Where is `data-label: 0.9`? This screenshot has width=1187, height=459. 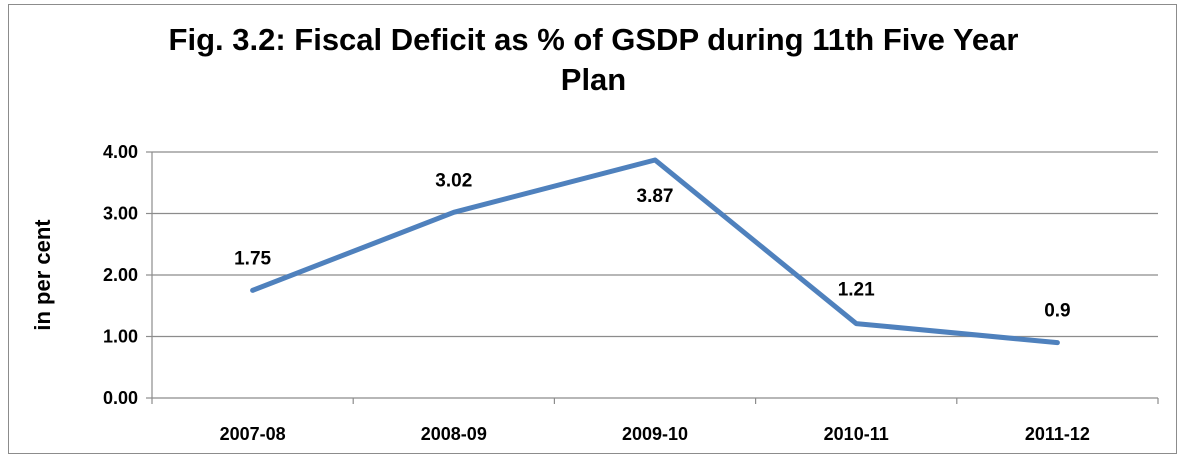 data-label: 0.9 is located at coordinates (1057, 311).